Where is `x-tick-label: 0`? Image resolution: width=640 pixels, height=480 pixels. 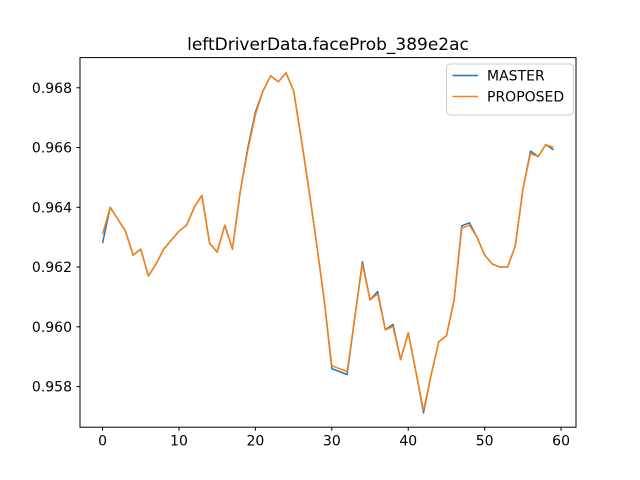
x-tick-label: 0 is located at coordinates (102, 442).